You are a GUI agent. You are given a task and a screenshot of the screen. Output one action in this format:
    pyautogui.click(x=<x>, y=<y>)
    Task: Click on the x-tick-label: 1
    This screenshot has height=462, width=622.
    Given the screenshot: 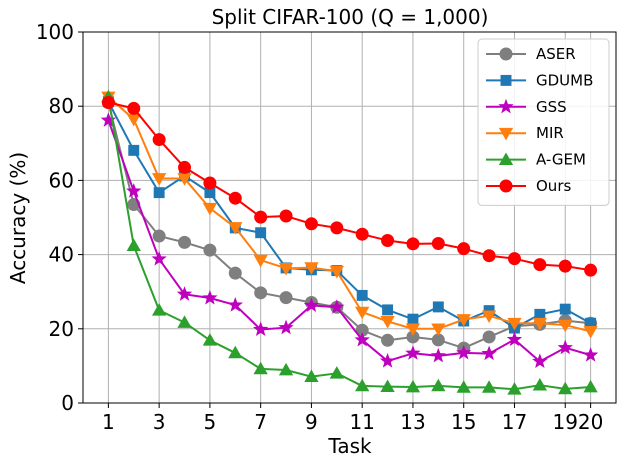 What is the action you would take?
    pyautogui.click(x=108, y=422)
    